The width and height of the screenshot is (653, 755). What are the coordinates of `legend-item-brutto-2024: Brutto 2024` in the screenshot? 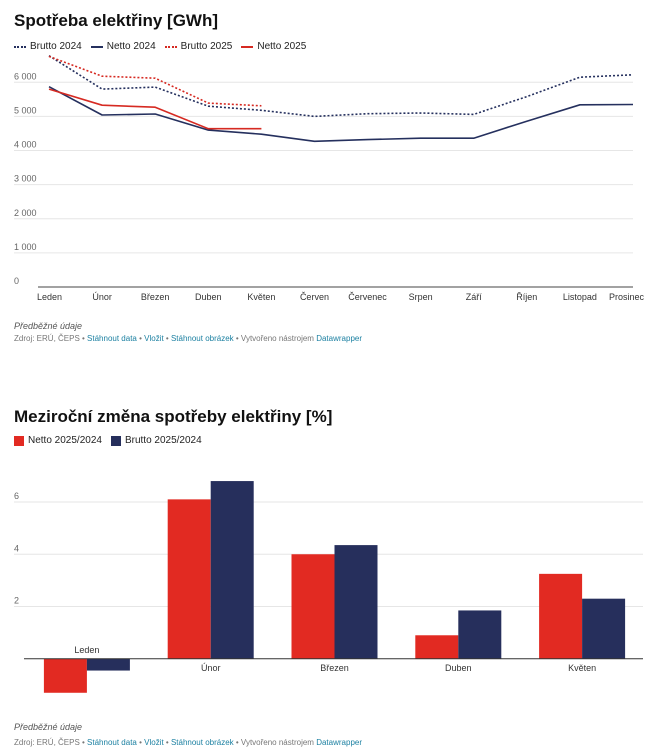 It's located at (48, 46).